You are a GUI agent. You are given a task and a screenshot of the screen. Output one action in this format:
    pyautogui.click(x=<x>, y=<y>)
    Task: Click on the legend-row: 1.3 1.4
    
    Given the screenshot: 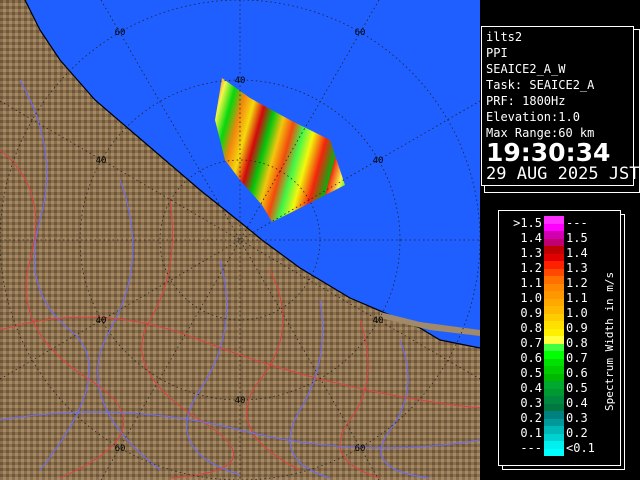 What is the action you would take?
    pyautogui.click(x=559, y=253)
    